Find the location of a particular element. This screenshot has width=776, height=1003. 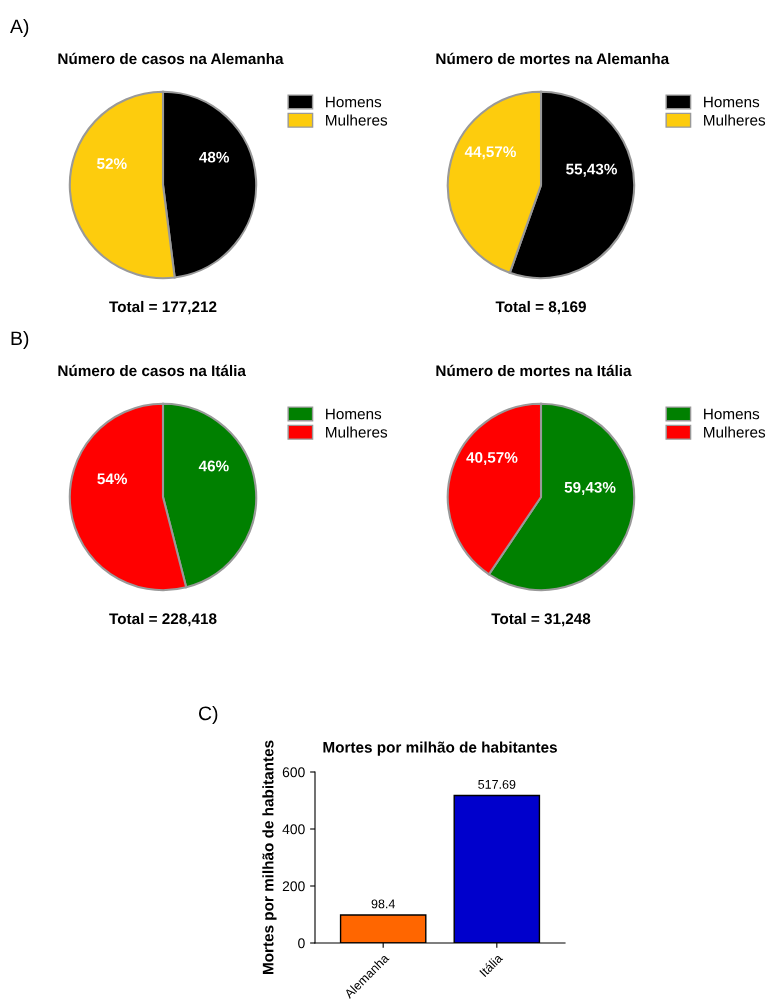

data-label: 44,57% is located at coordinates (490, 153).